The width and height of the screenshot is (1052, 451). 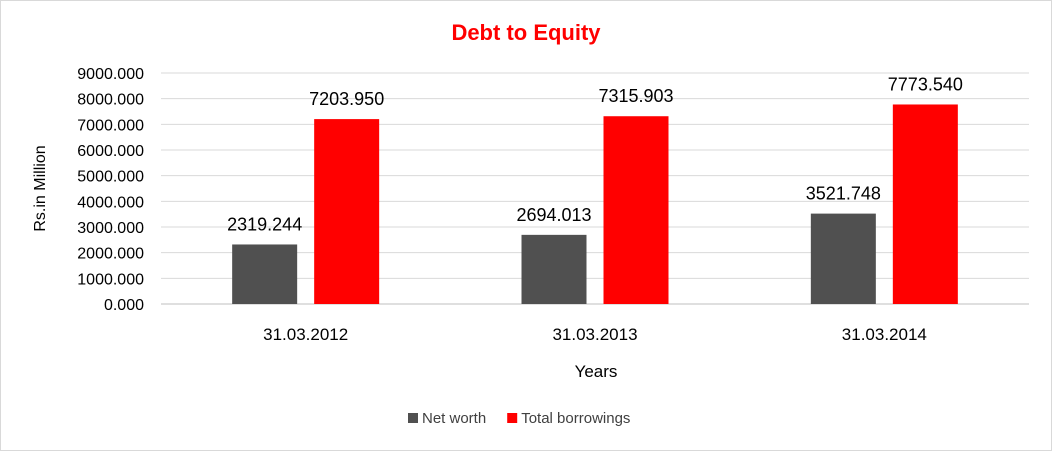 What do you see at coordinates (110, 279) in the screenshot?
I see `y-tick-label: 1000.000` at bounding box center [110, 279].